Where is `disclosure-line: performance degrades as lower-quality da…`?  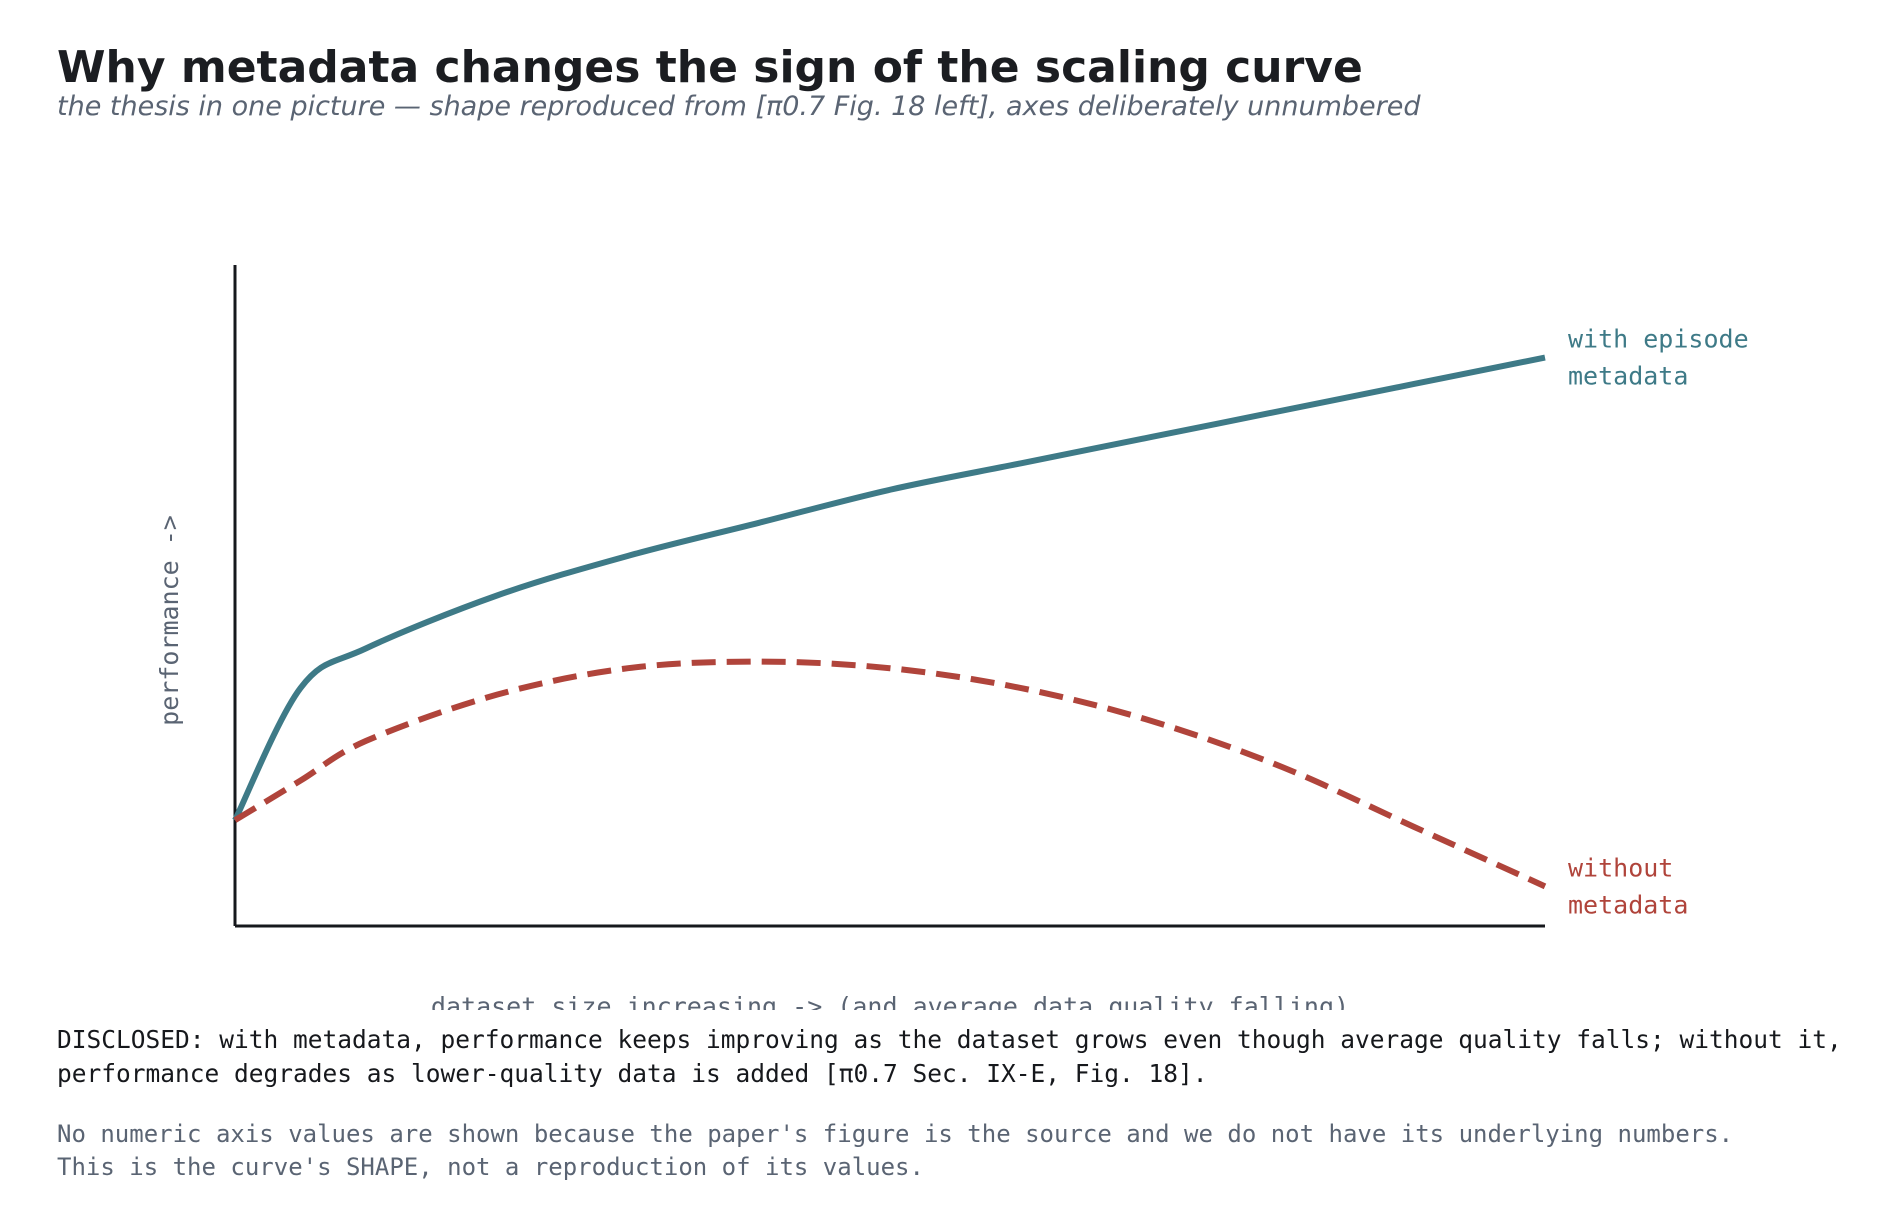 disclosure-line: performance degrades as lower-quality da… is located at coordinates (632, 1073).